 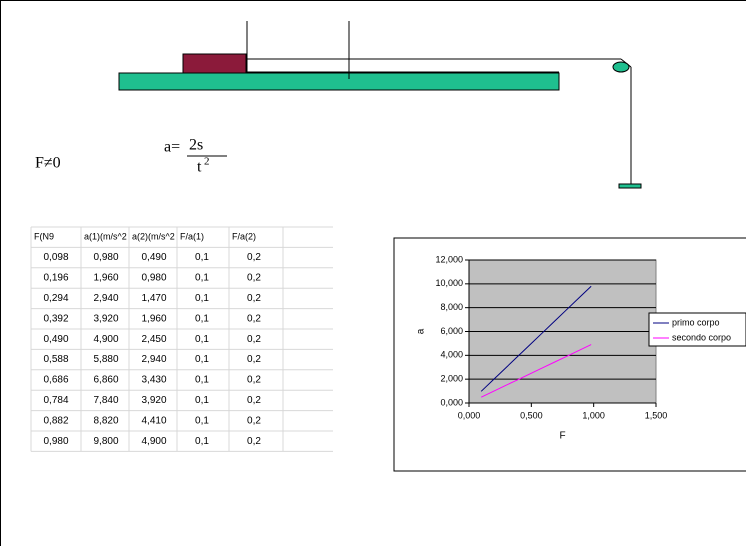 I want to click on table-cell: 8,820, so click(x=105, y=420).